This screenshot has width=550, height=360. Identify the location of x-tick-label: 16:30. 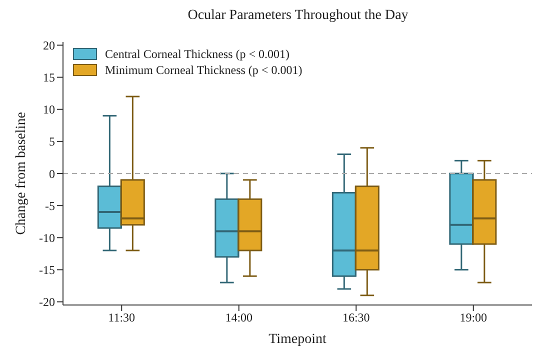
(356, 317).